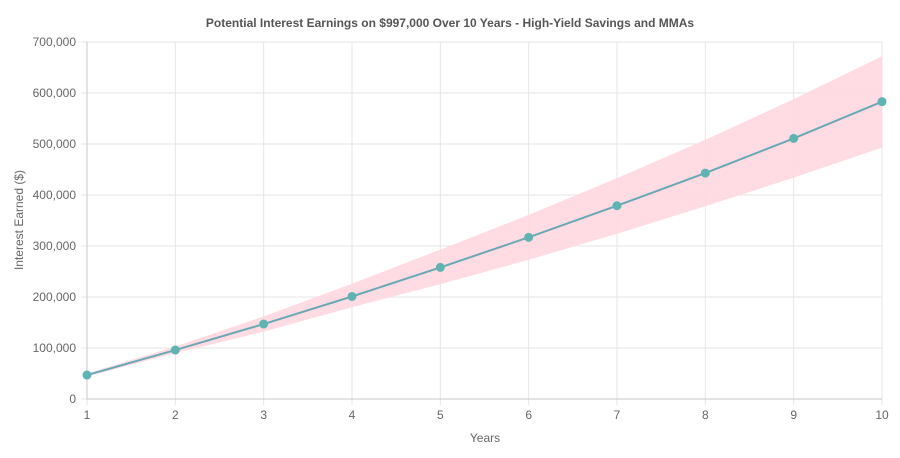 The image size is (900, 458). I want to click on x-tick-label: 6, so click(528, 415).